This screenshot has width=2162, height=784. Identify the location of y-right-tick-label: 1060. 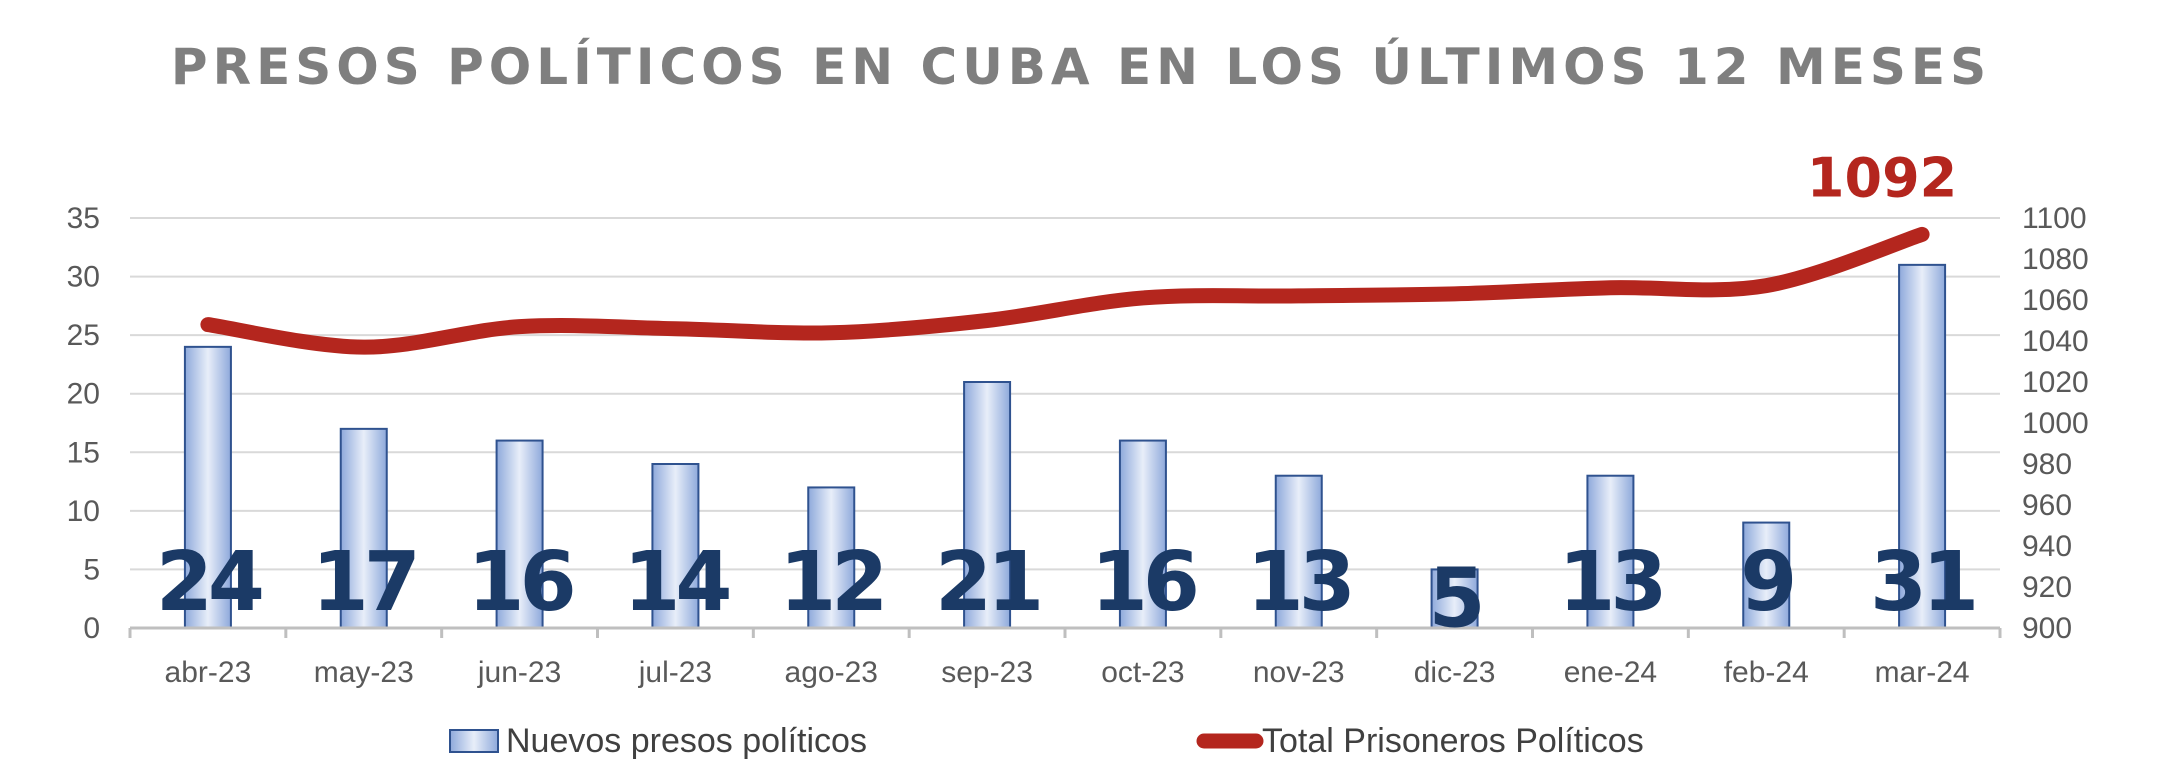
(2055, 300).